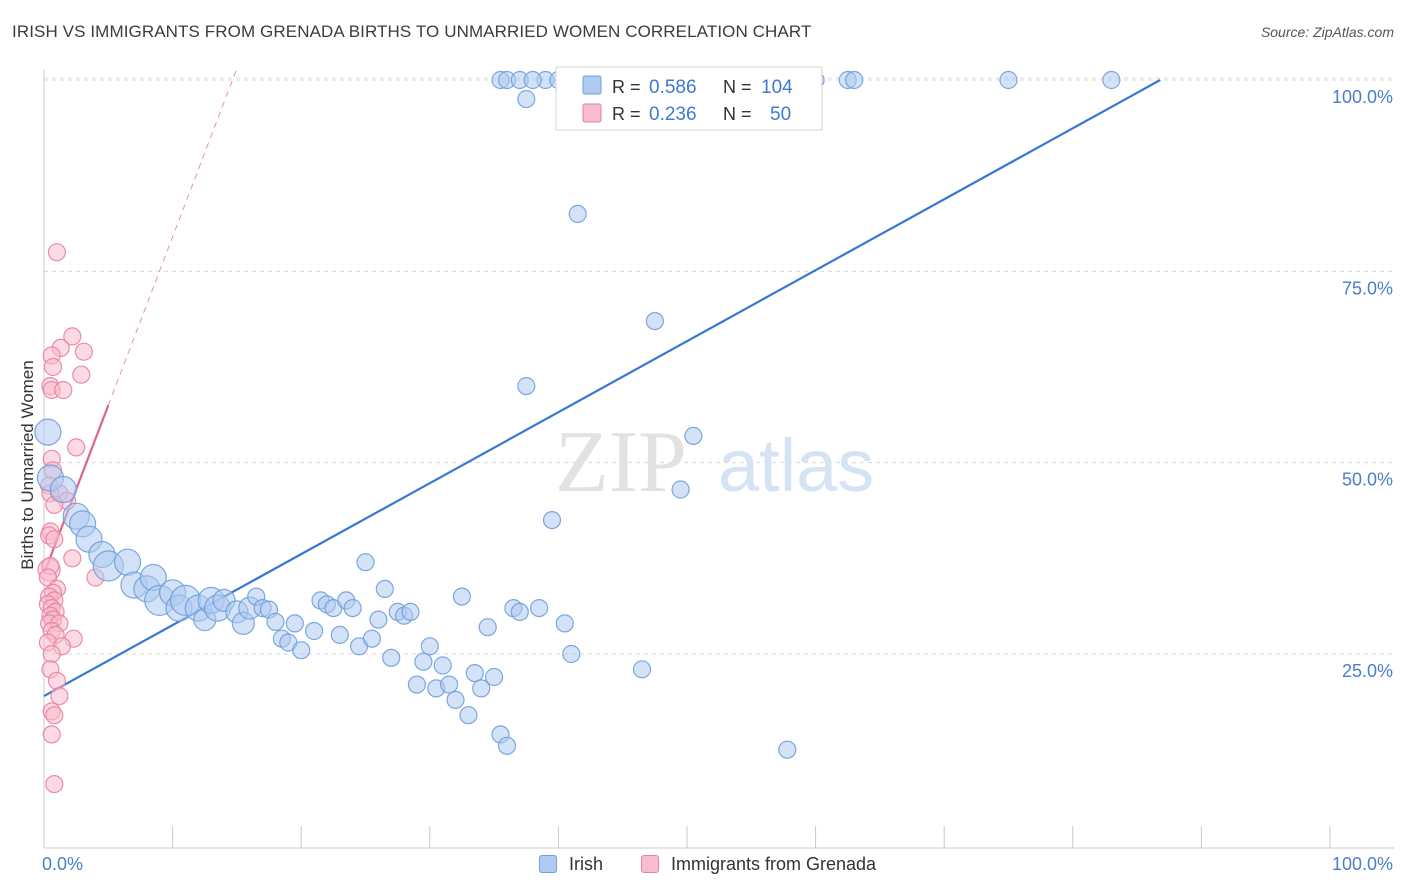 The width and height of the screenshot is (1406, 892). I want to click on legend-irish: Irish, so click(571, 864).